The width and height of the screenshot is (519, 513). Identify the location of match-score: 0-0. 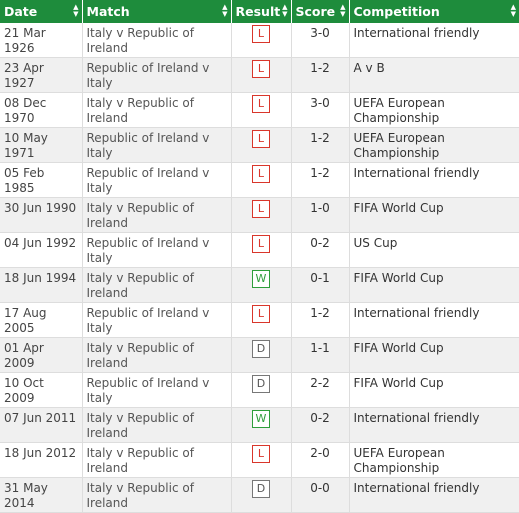
(320, 488).